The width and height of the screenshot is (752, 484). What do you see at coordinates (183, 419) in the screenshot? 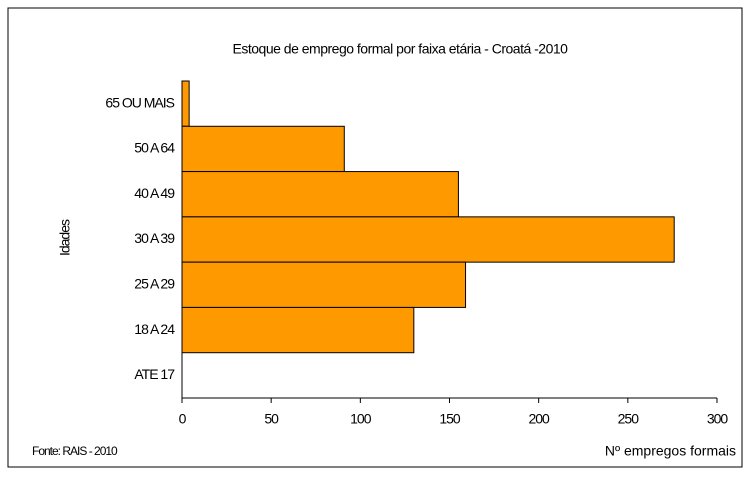
I see `x-tick-label: 0` at bounding box center [183, 419].